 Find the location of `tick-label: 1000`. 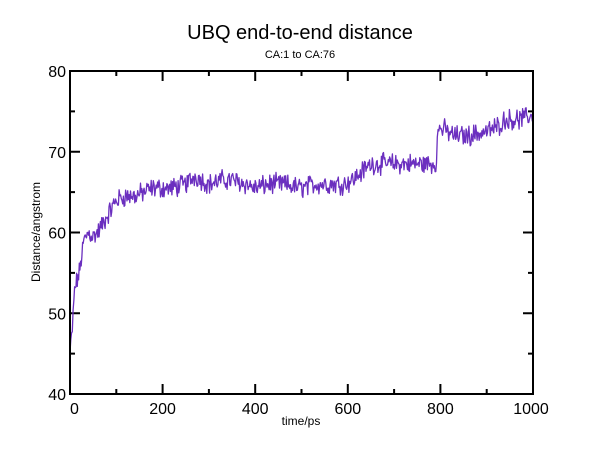

tick-label: 1000 is located at coordinates (531, 409).